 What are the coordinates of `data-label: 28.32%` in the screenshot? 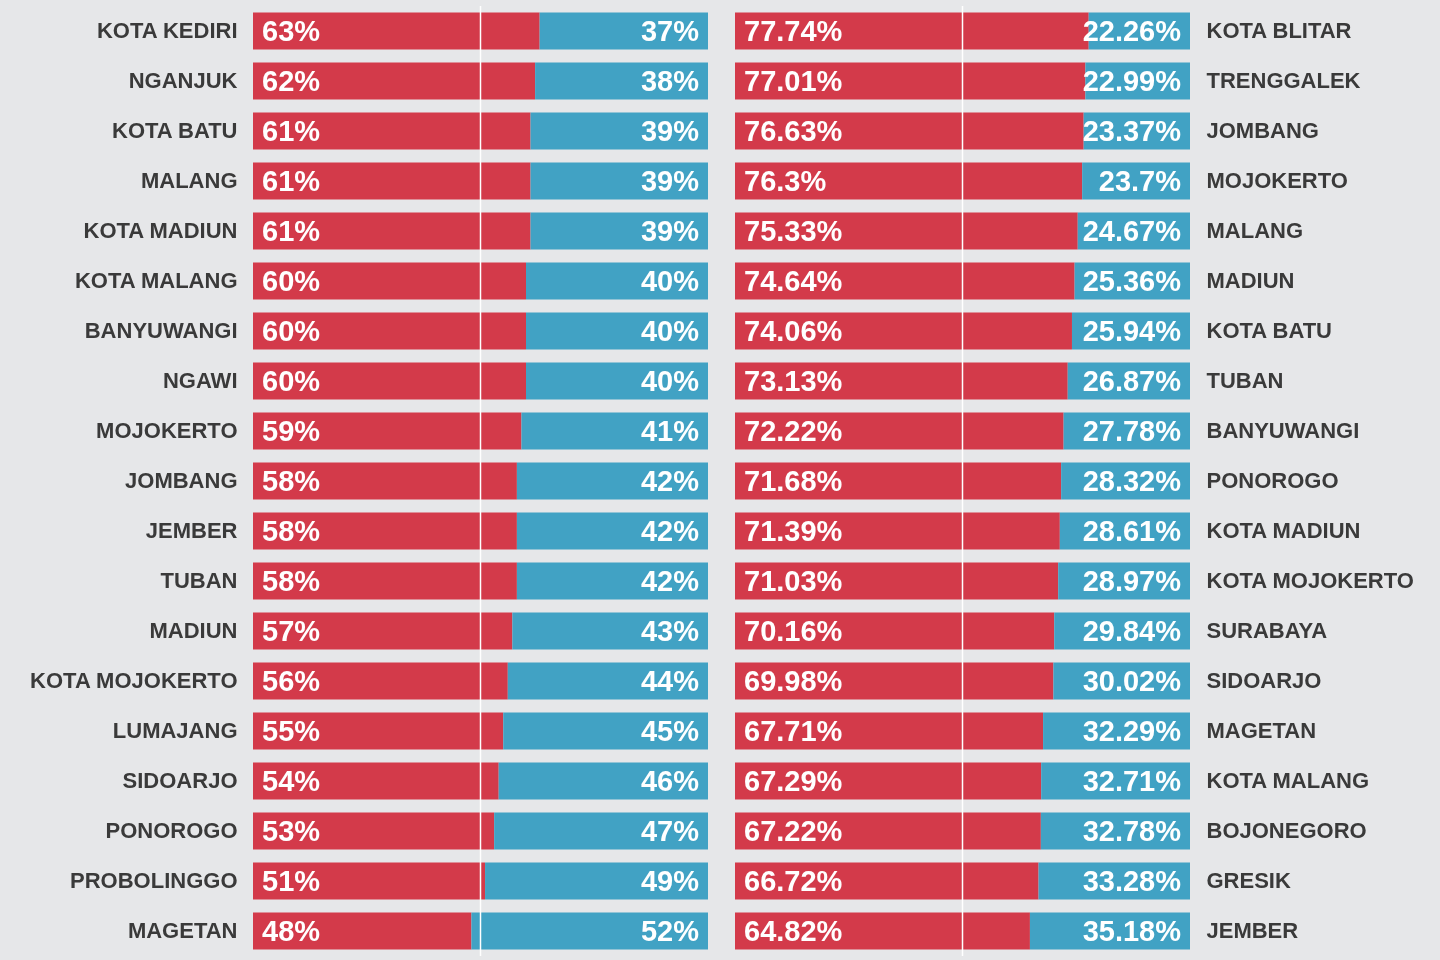 It's located at (1132, 481).